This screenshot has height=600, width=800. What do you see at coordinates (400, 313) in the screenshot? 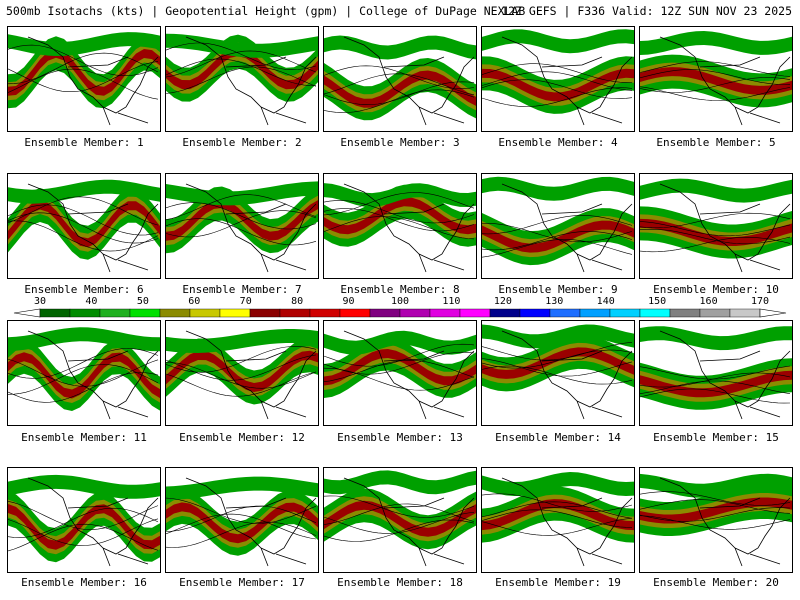
I see `isotach-colorbar` at bounding box center [400, 313].